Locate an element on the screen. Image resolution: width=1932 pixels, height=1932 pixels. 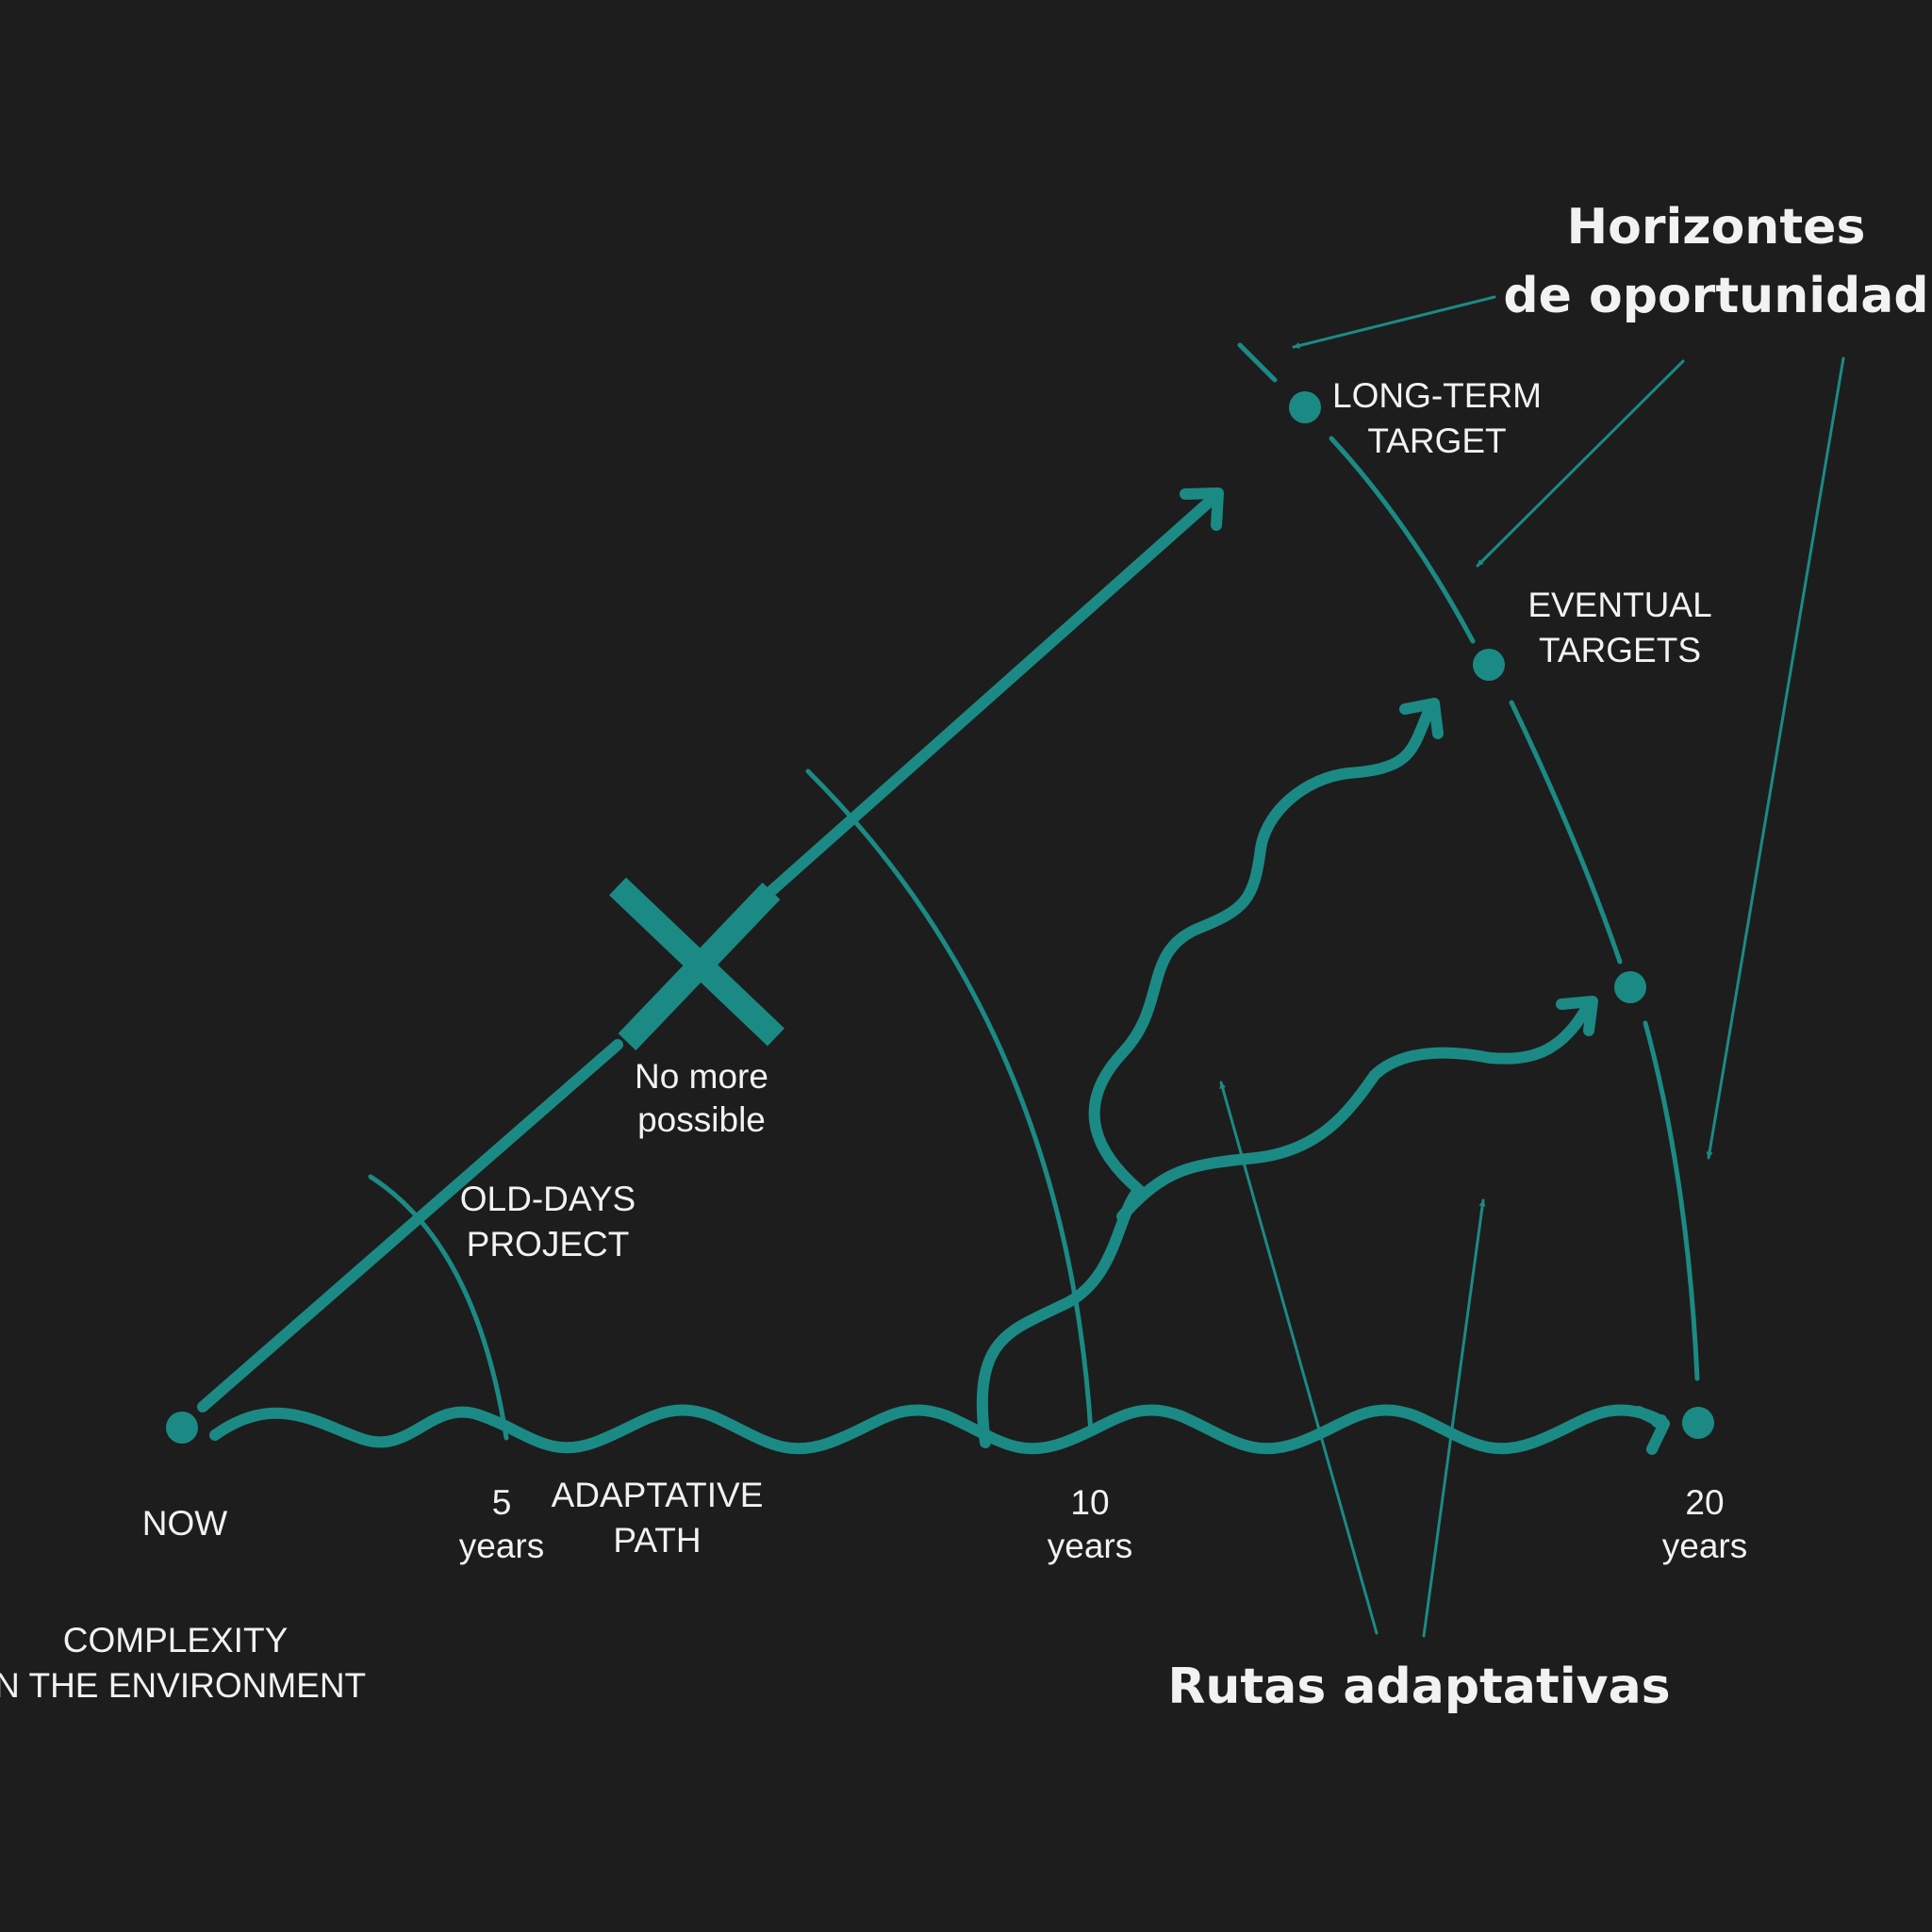
annotation-arrow-horizon-middle is located at coordinates (1580, 463).